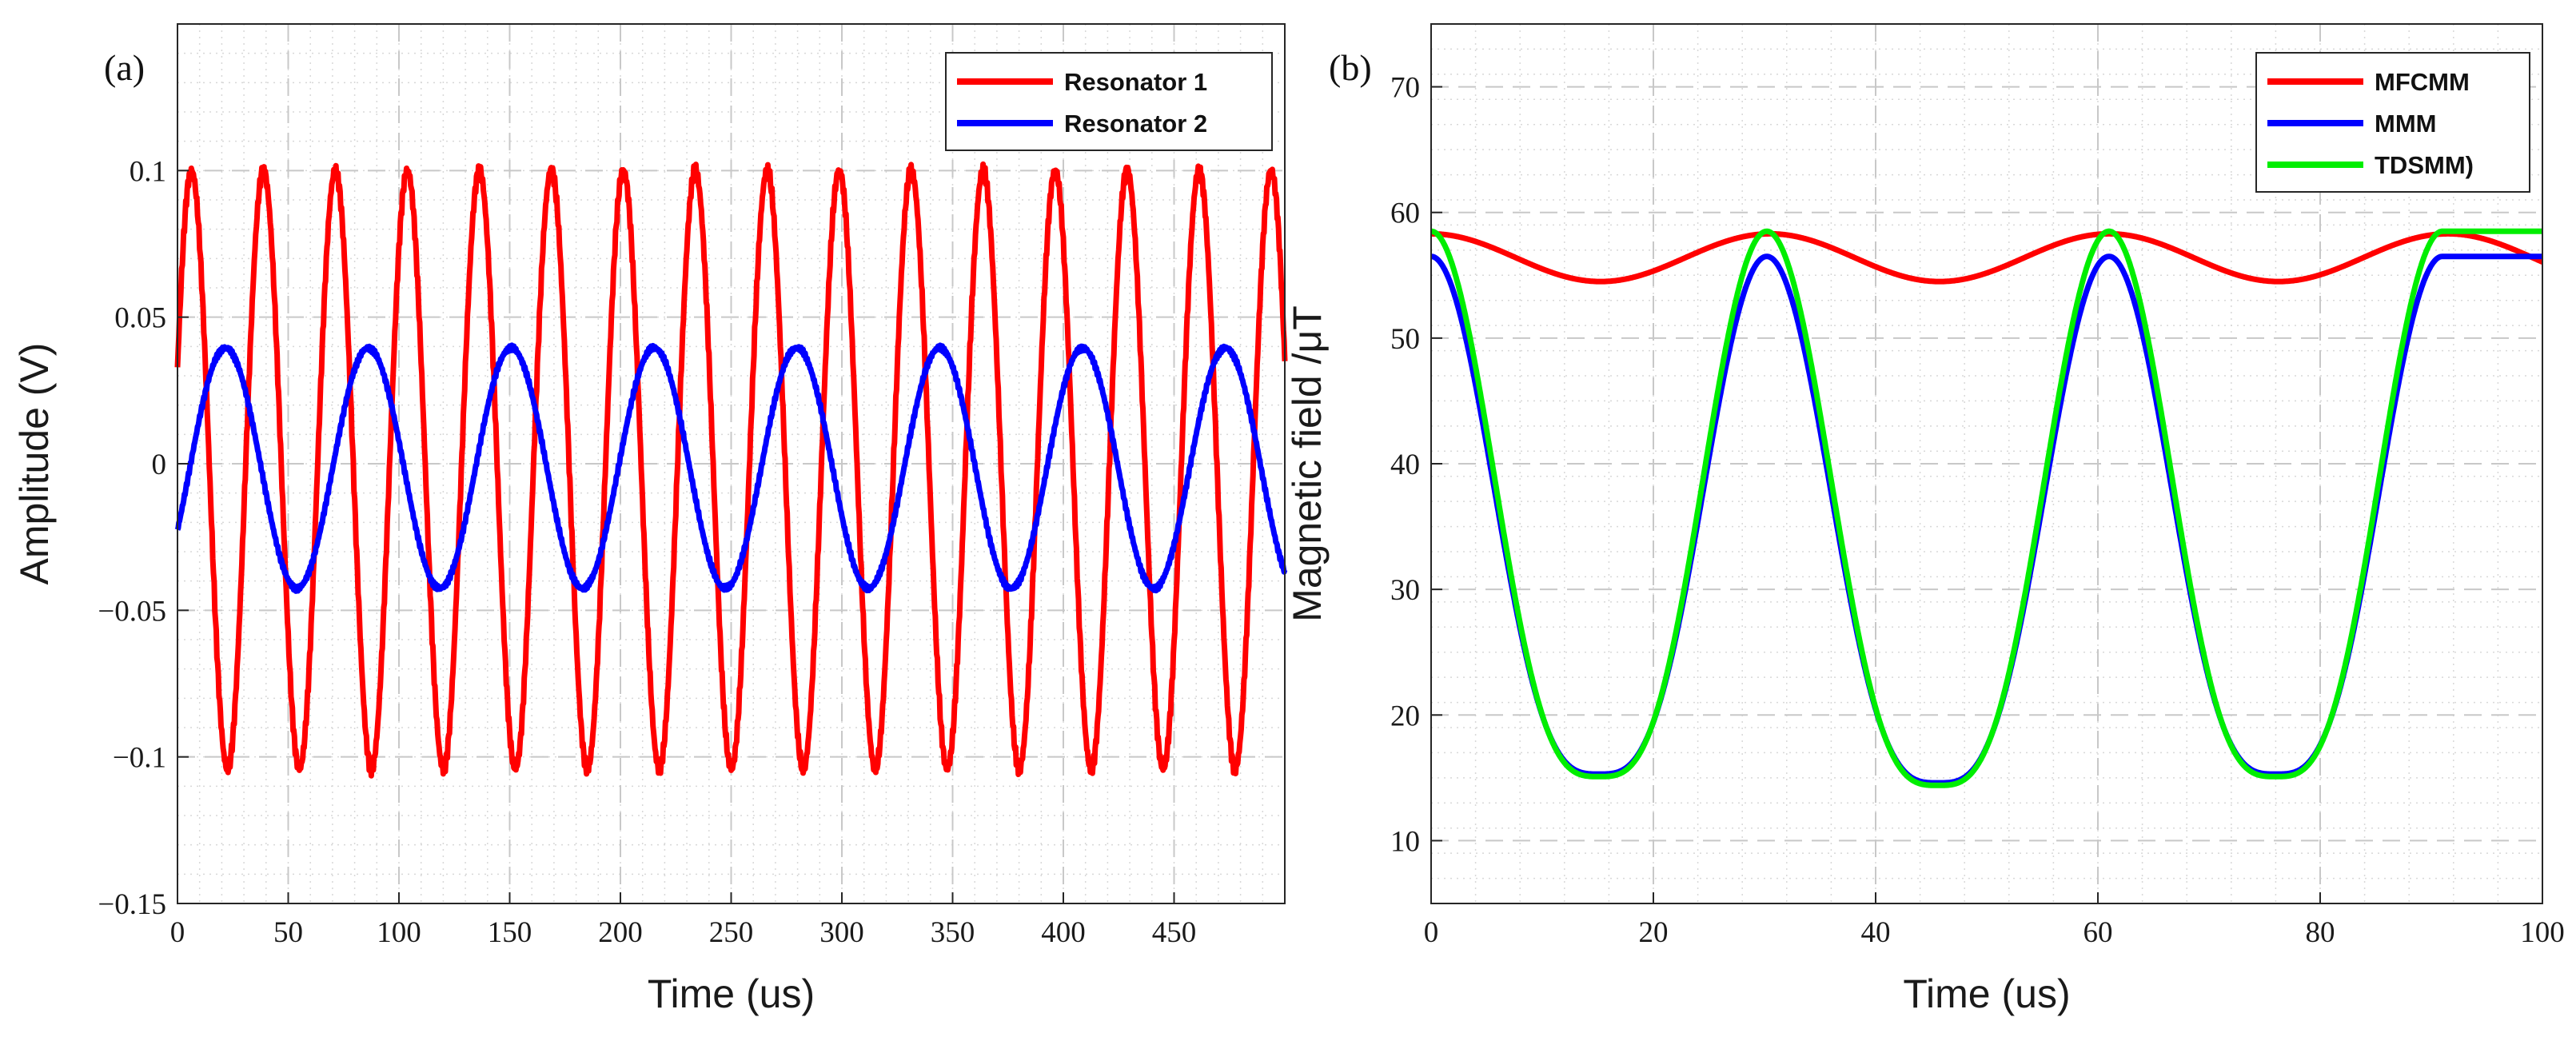  Describe the element at coordinates (1405, 88) in the screenshot. I see `y-tick-label: 70` at that location.